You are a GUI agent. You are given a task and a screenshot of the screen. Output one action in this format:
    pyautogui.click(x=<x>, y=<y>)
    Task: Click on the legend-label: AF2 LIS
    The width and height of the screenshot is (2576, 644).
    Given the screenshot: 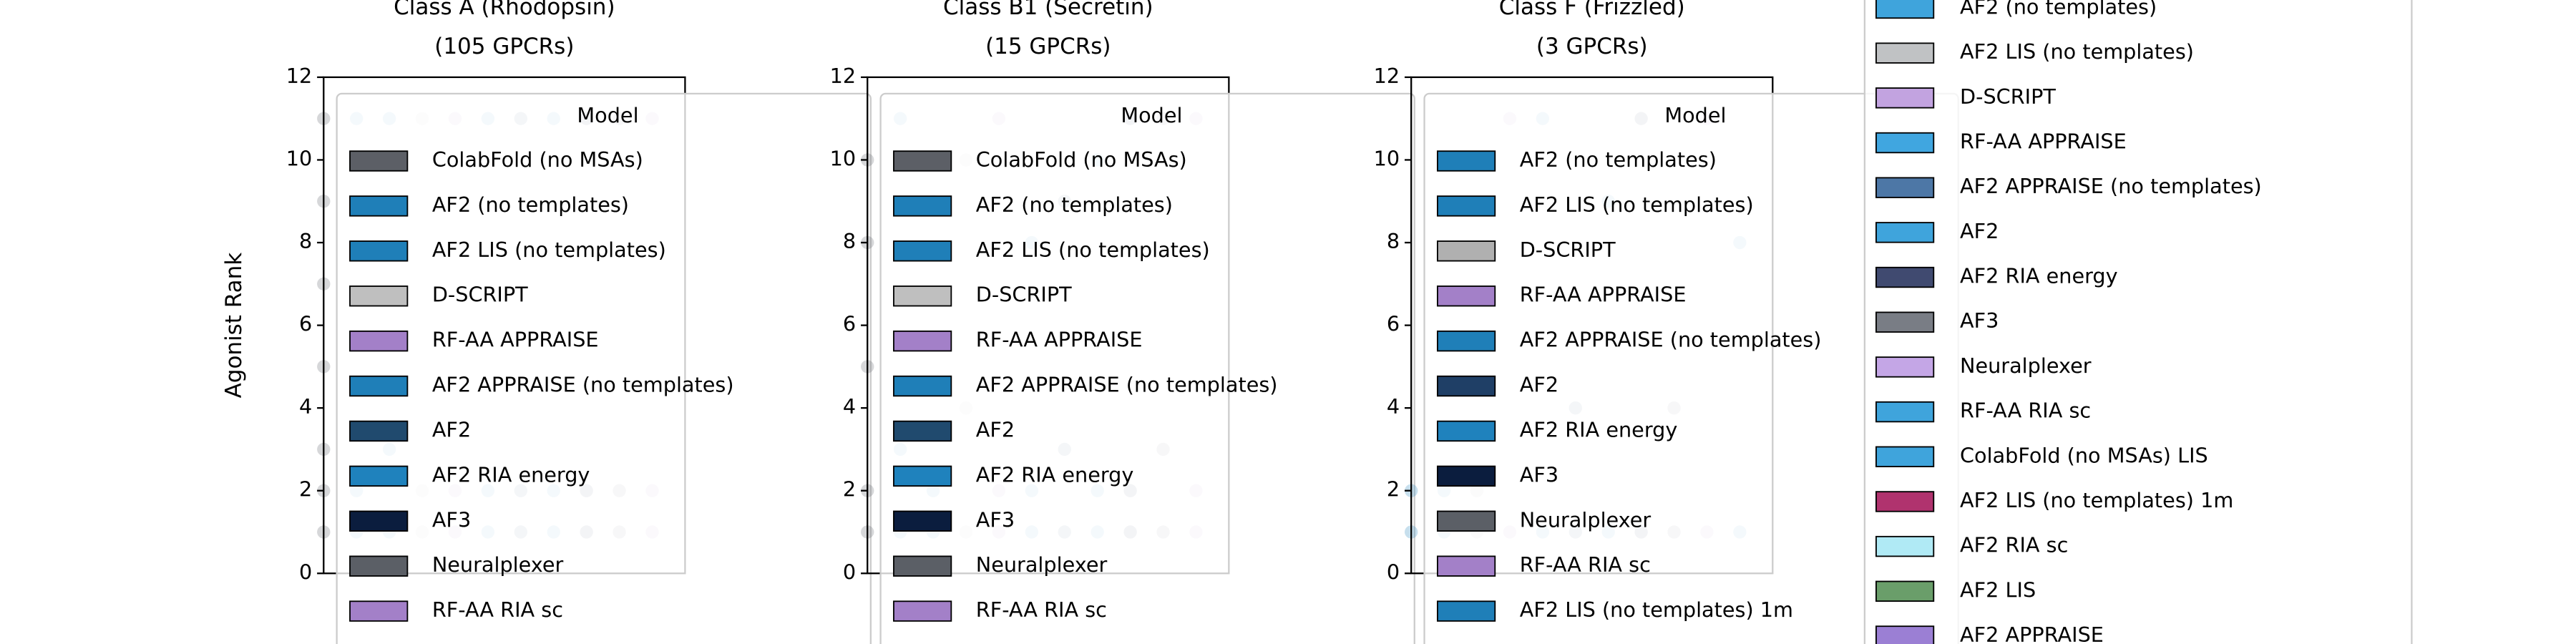 What is the action you would take?
    pyautogui.click(x=1998, y=589)
    